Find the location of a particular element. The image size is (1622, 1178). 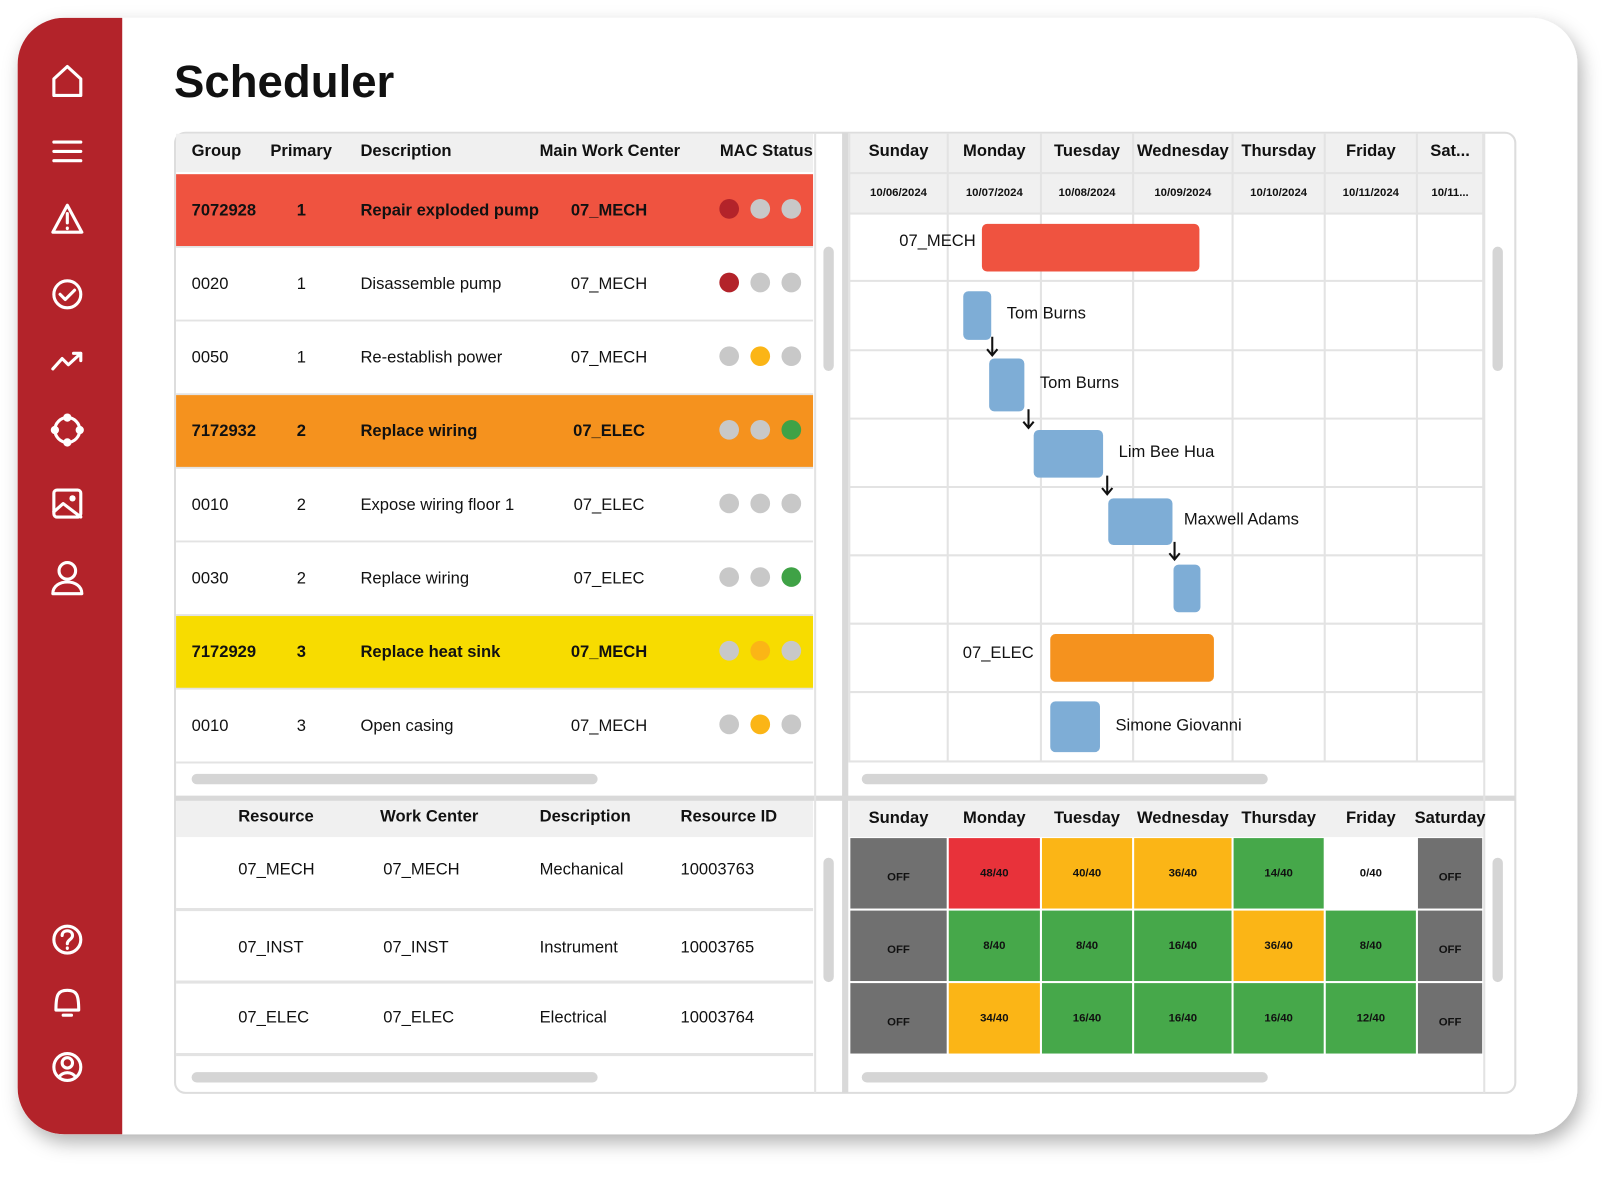

sidebar is located at coordinates (70, 576).